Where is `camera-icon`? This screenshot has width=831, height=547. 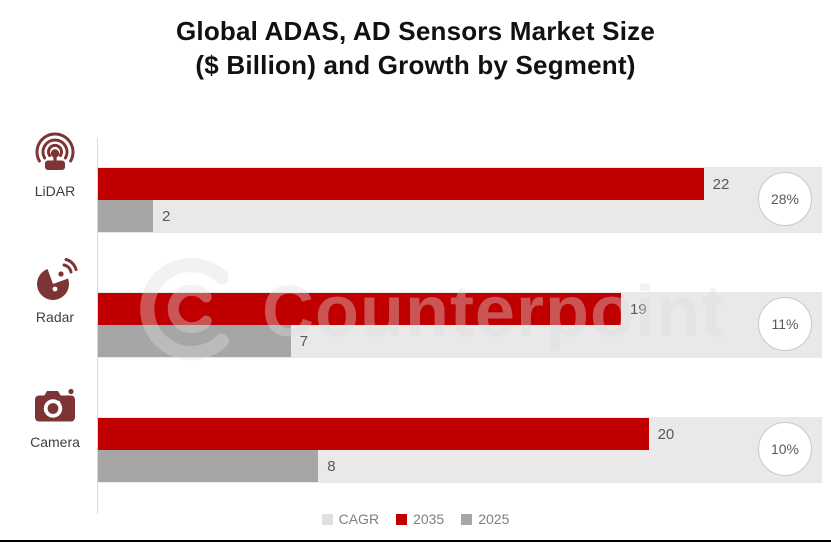 camera-icon is located at coordinates (55, 405).